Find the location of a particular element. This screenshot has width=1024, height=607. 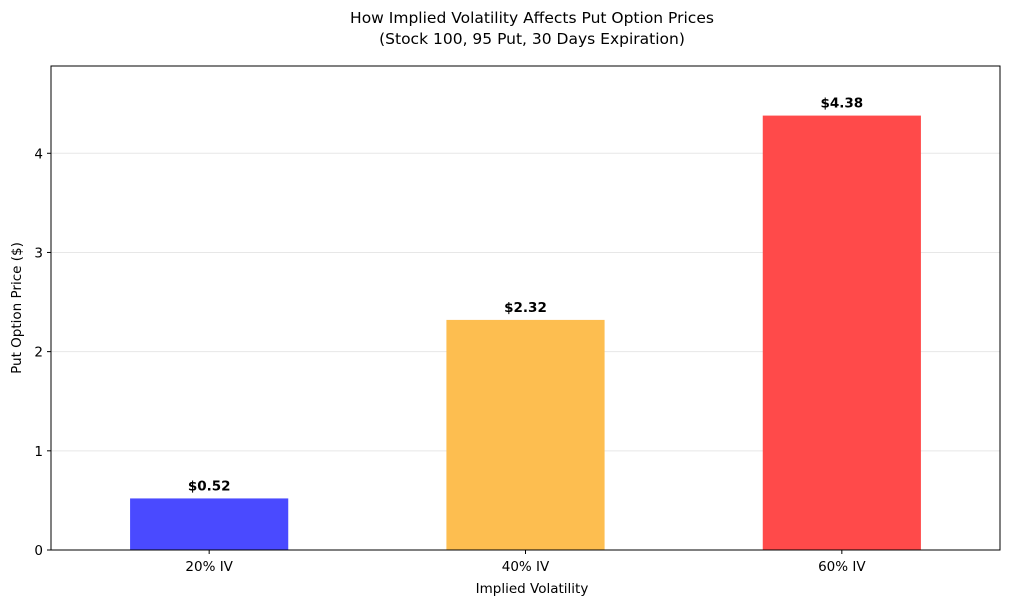

chart-subtitle: (Stock 100, 95 Put, 30 Days Expiration) is located at coordinates (532, 39).